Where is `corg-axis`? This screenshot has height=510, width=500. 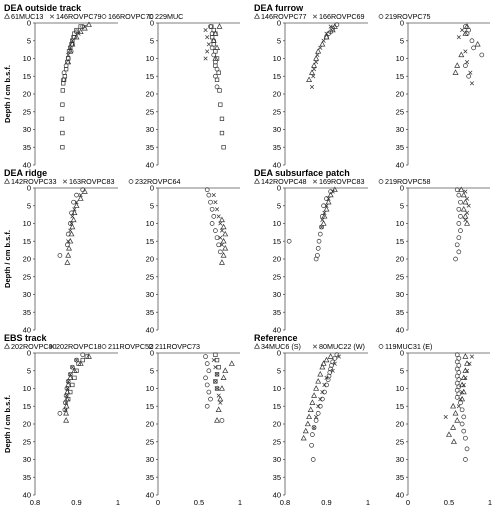 corg-axis is located at coordinates (448, 424).